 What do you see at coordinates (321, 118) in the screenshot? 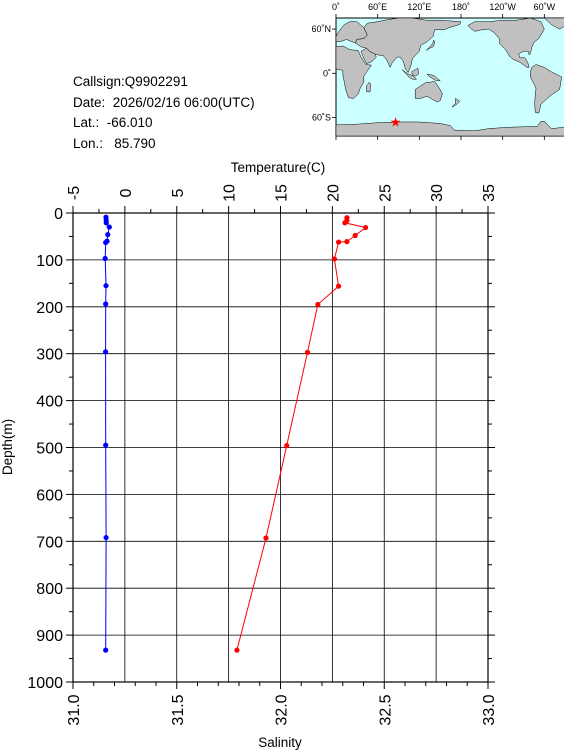
I see `map-lat-label: 60˚S` at bounding box center [321, 118].